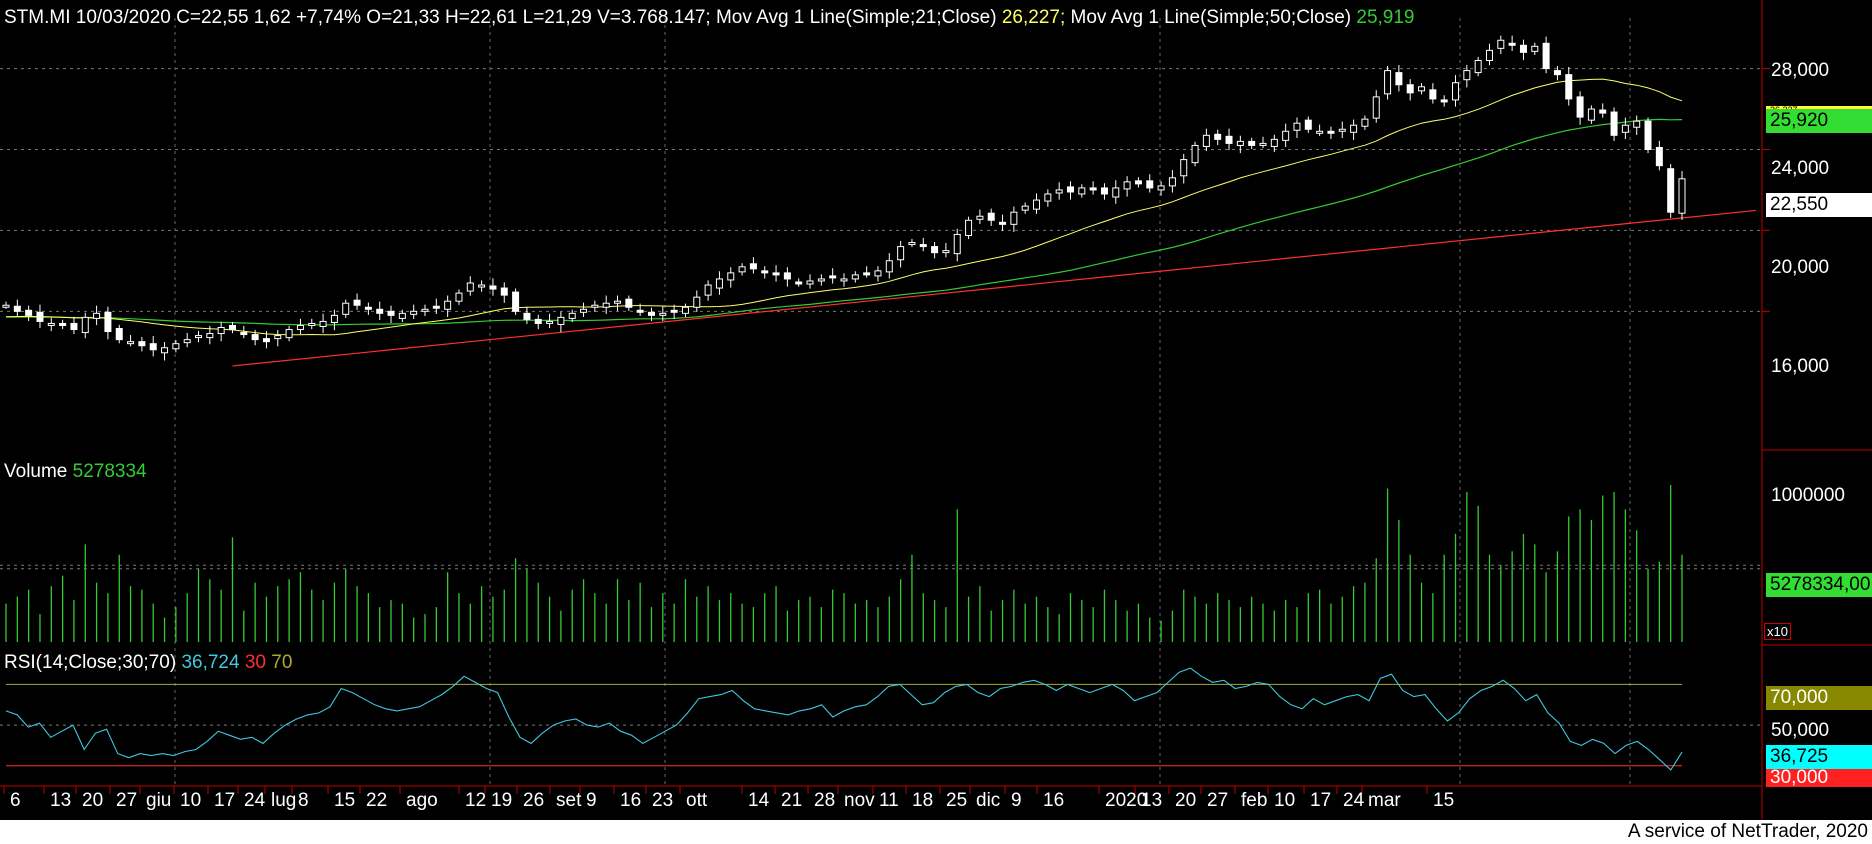 The width and height of the screenshot is (1872, 844). What do you see at coordinates (303, 800) in the screenshot?
I see `x-axis-label: 8` at bounding box center [303, 800].